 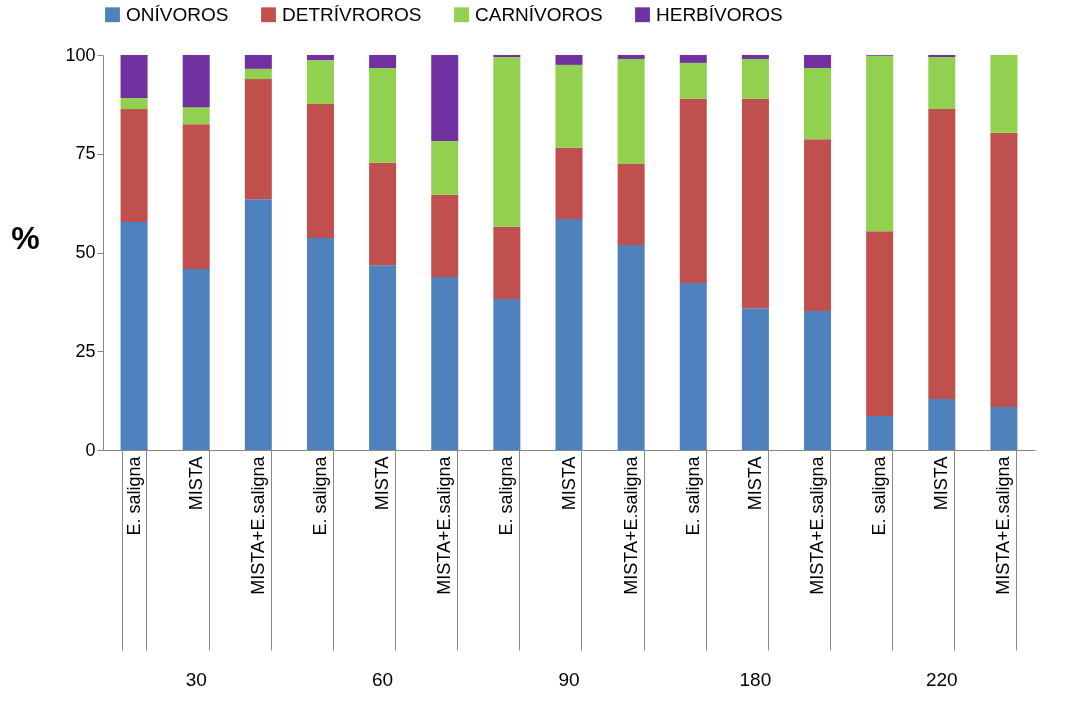 What do you see at coordinates (569, 679) in the screenshot?
I see `text: 90` at bounding box center [569, 679].